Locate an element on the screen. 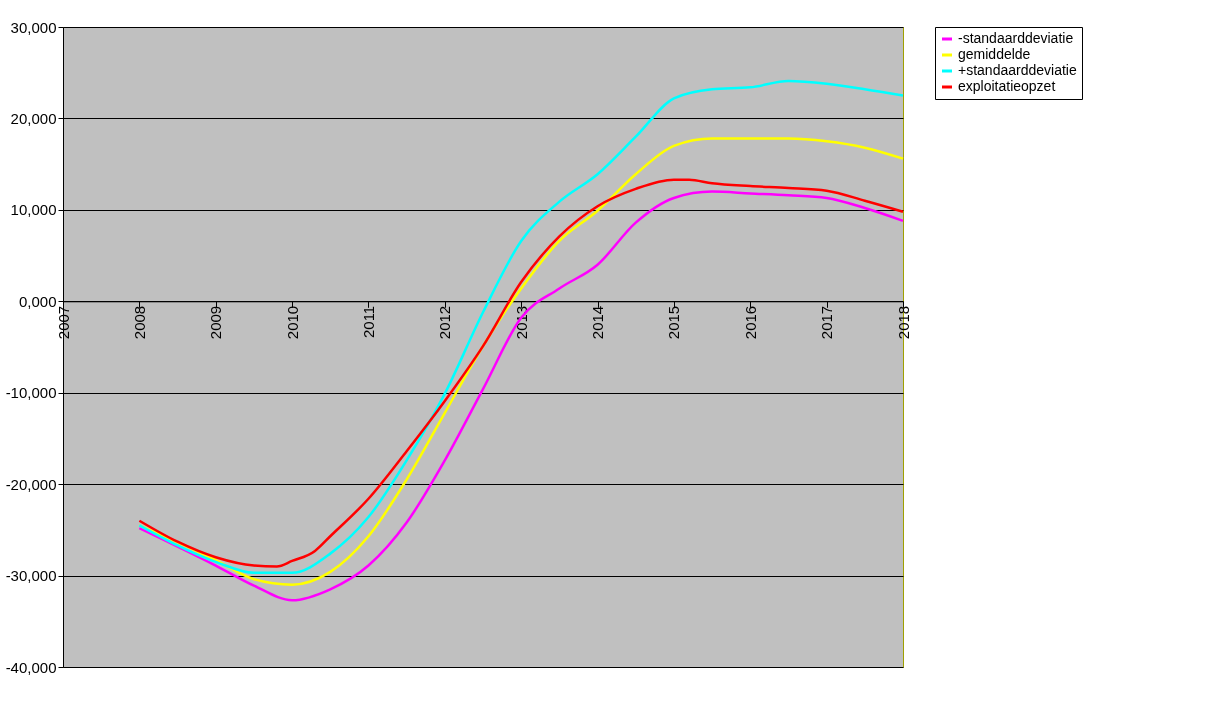  legend-label: +standaarddeviatie is located at coordinates (1017, 70).